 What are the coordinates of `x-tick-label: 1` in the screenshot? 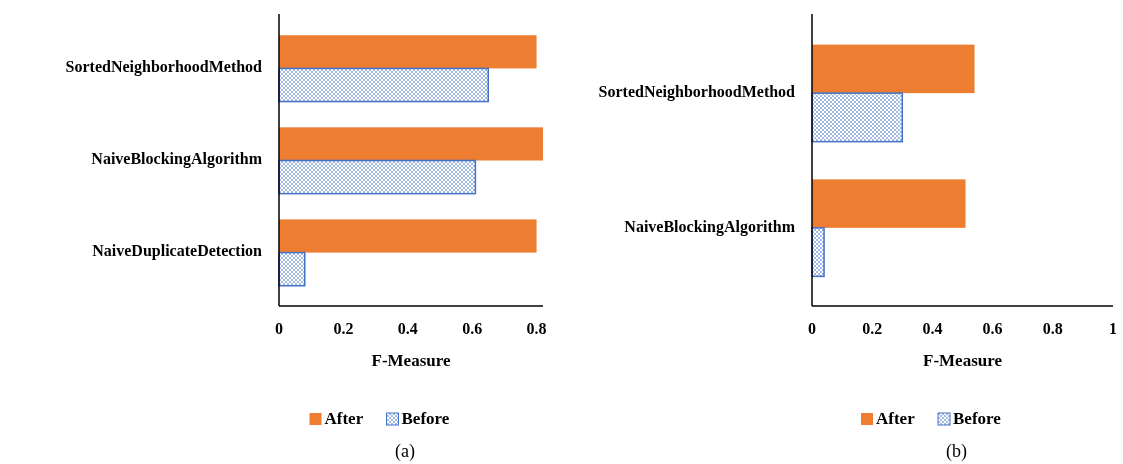 It's located at (1113, 328).